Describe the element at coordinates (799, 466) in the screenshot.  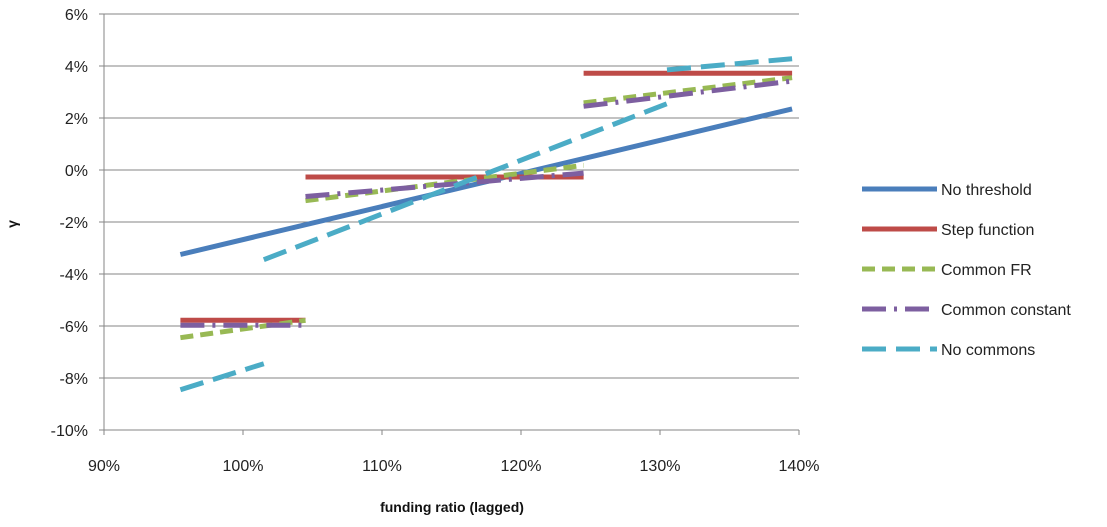
I see `x-tick-label: 140%` at that location.